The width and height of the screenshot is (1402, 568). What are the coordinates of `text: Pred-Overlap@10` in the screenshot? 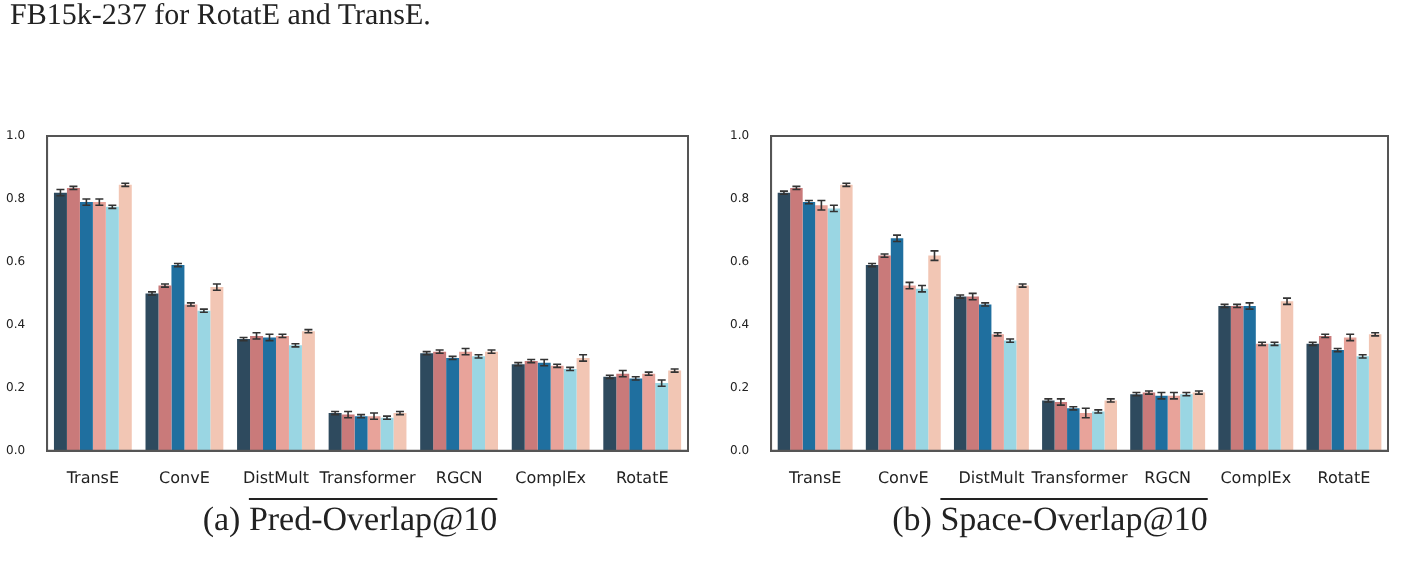 It's located at (373, 519).